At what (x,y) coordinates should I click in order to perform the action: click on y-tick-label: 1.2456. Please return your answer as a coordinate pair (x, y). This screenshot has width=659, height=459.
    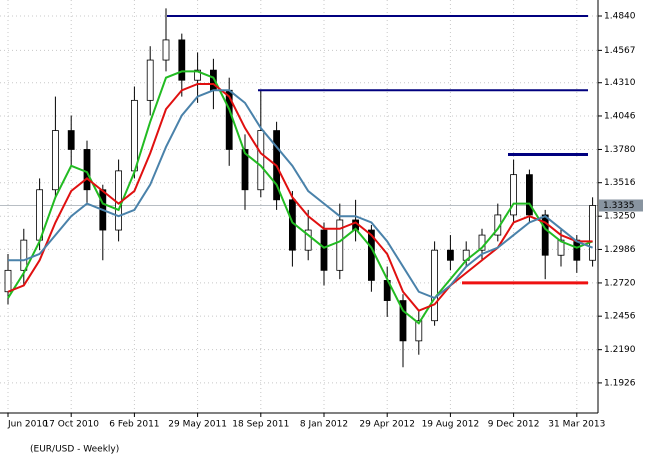
    Looking at the image, I should click on (620, 317).